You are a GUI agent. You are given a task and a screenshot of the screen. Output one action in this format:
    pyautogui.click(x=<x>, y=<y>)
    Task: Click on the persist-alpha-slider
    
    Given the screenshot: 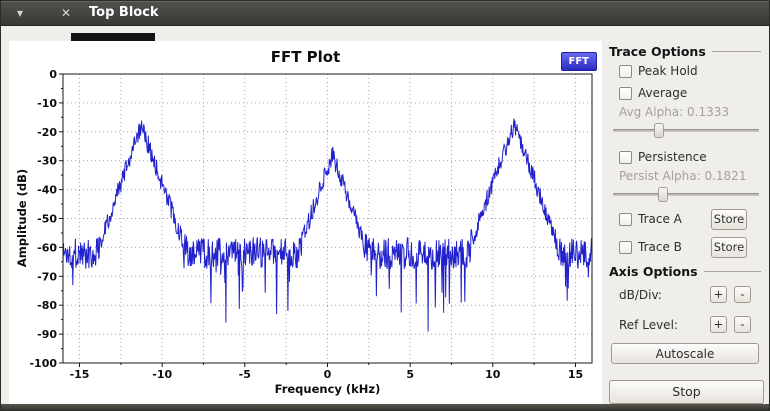 What is the action you would take?
    pyautogui.click(x=686, y=194)
    